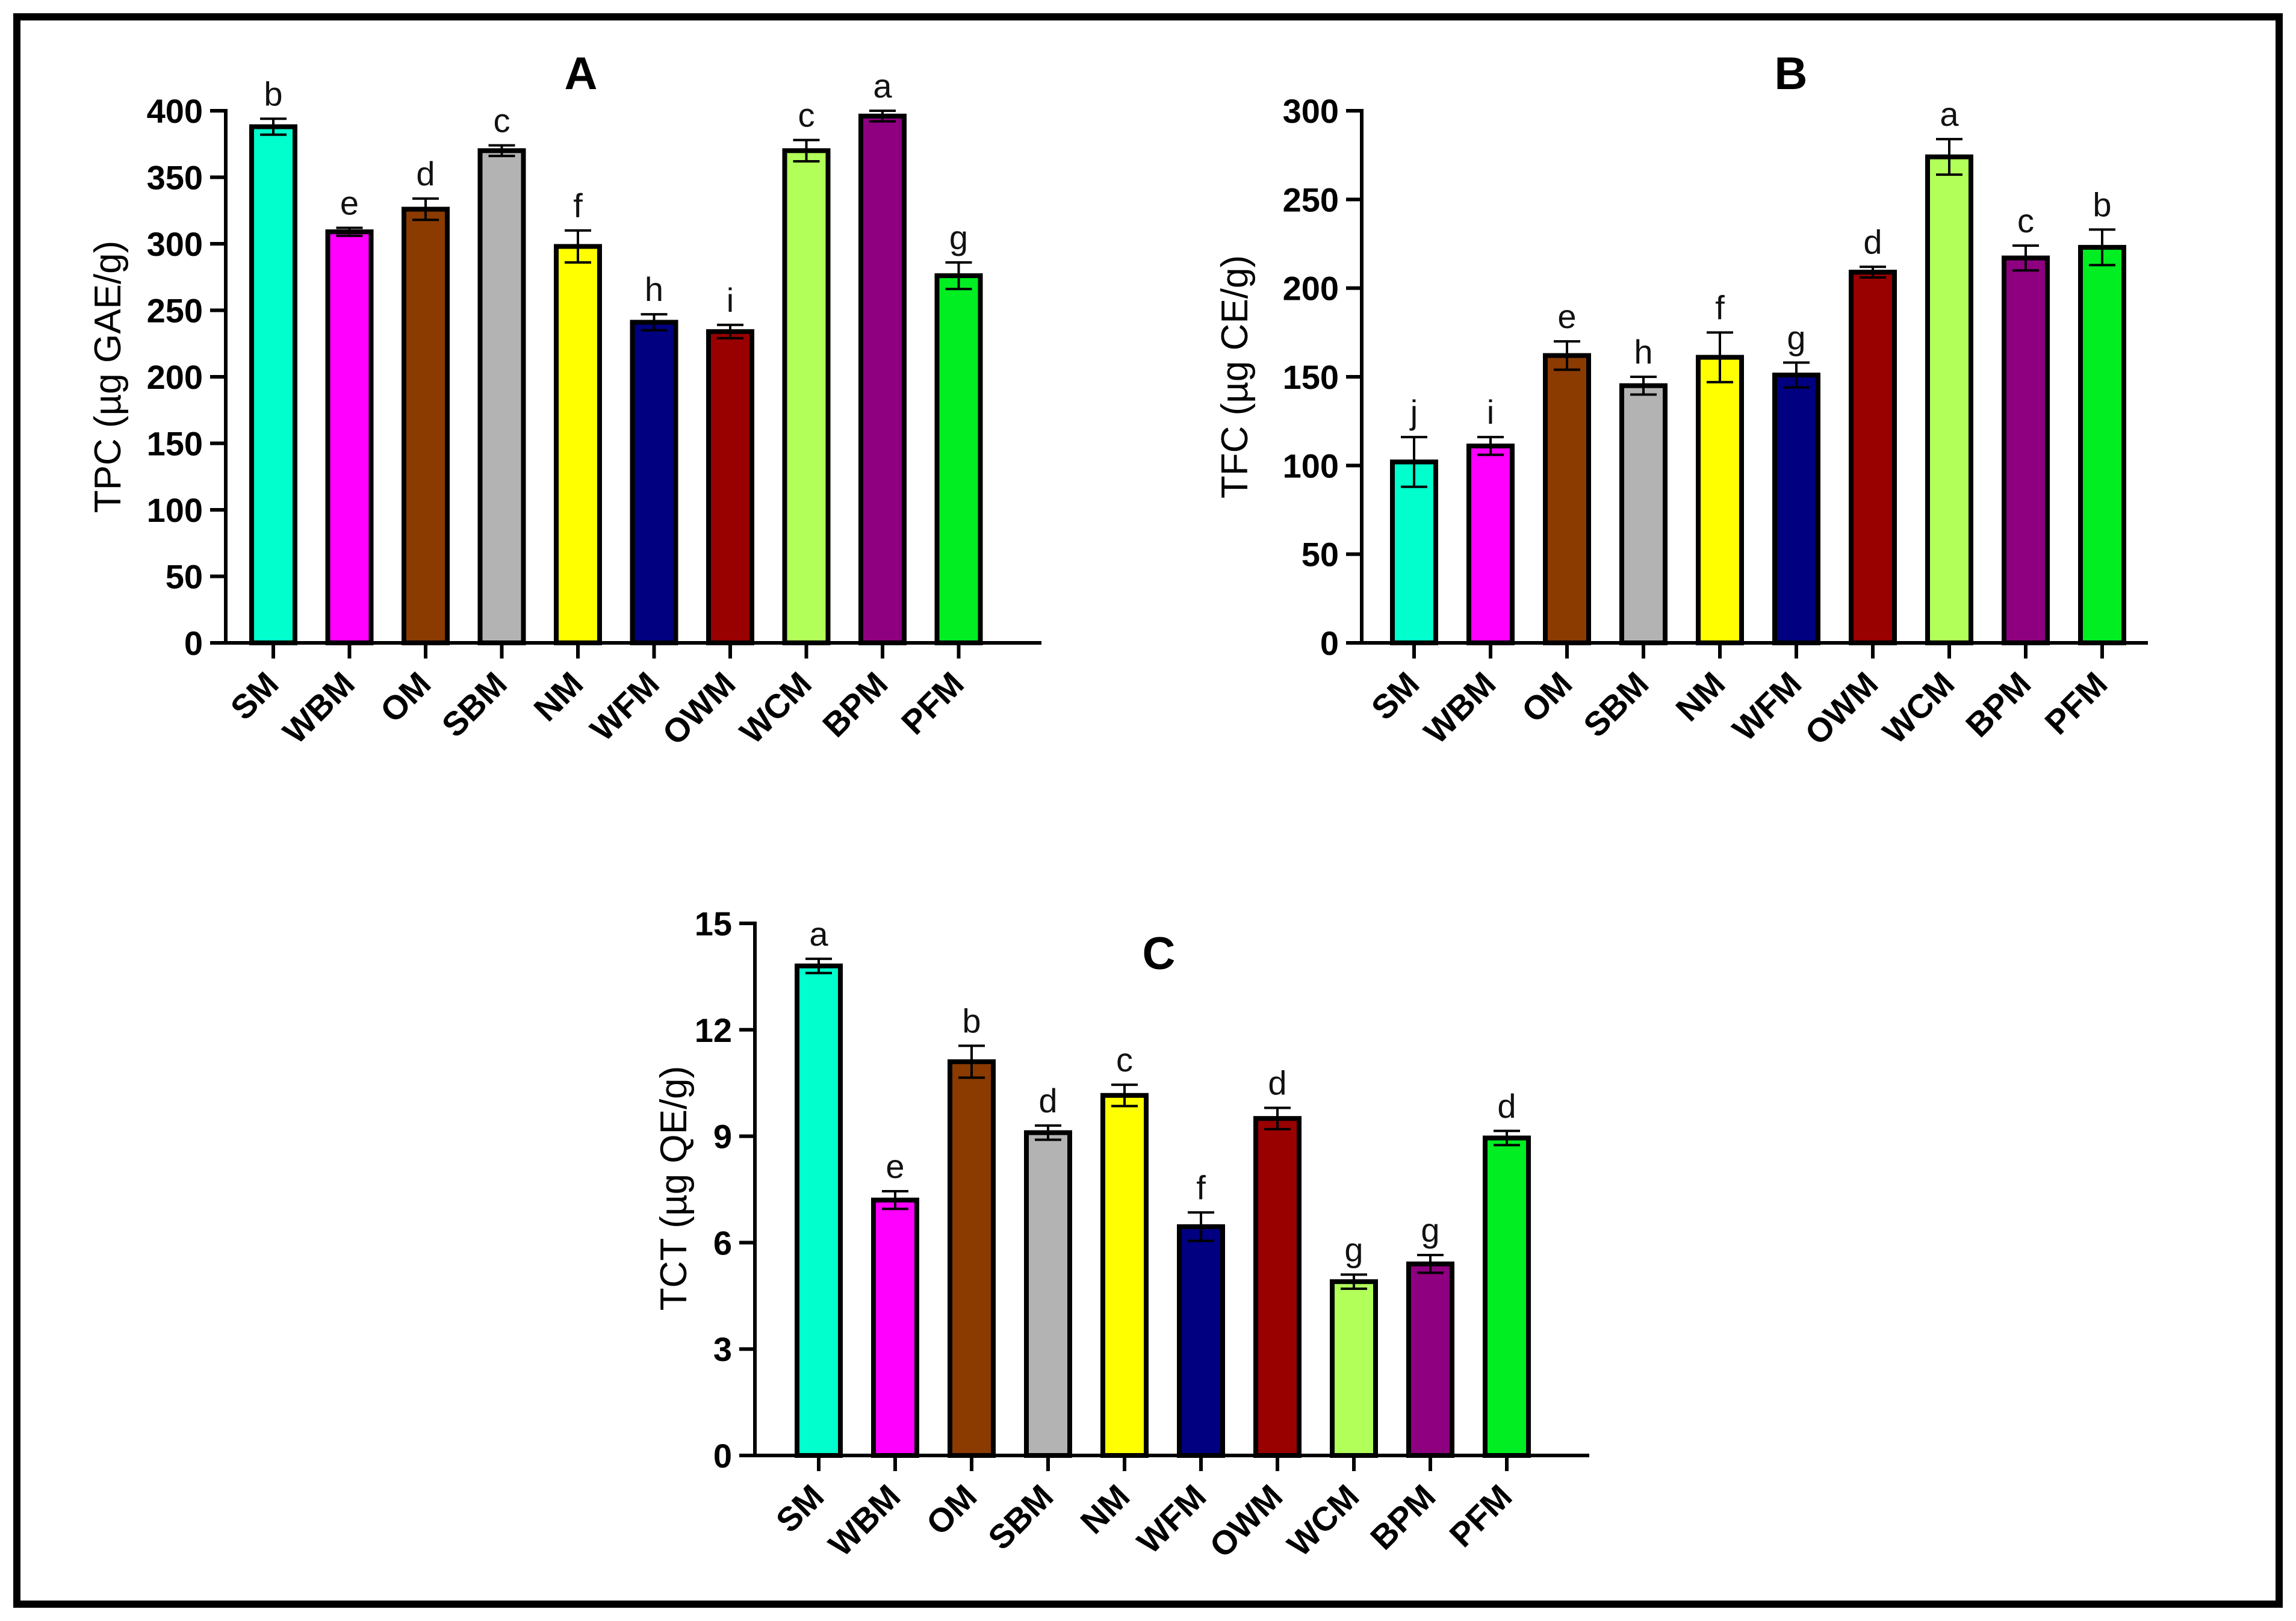  Describe the element at coordinates (108, 377) in the screenshot. I see `y-axis-title-a: TPC (µg GAE/g)` at that location.